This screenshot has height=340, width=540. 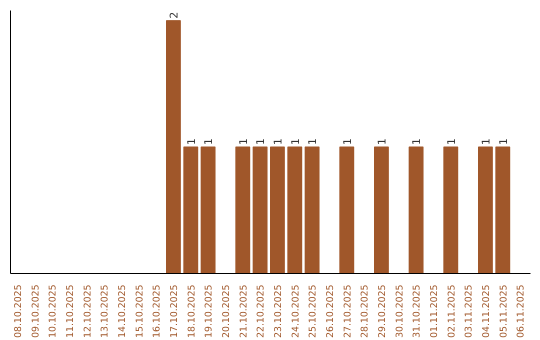 I want to click on x-tick-label: 22.10.2025, so click(x=261, y=311).